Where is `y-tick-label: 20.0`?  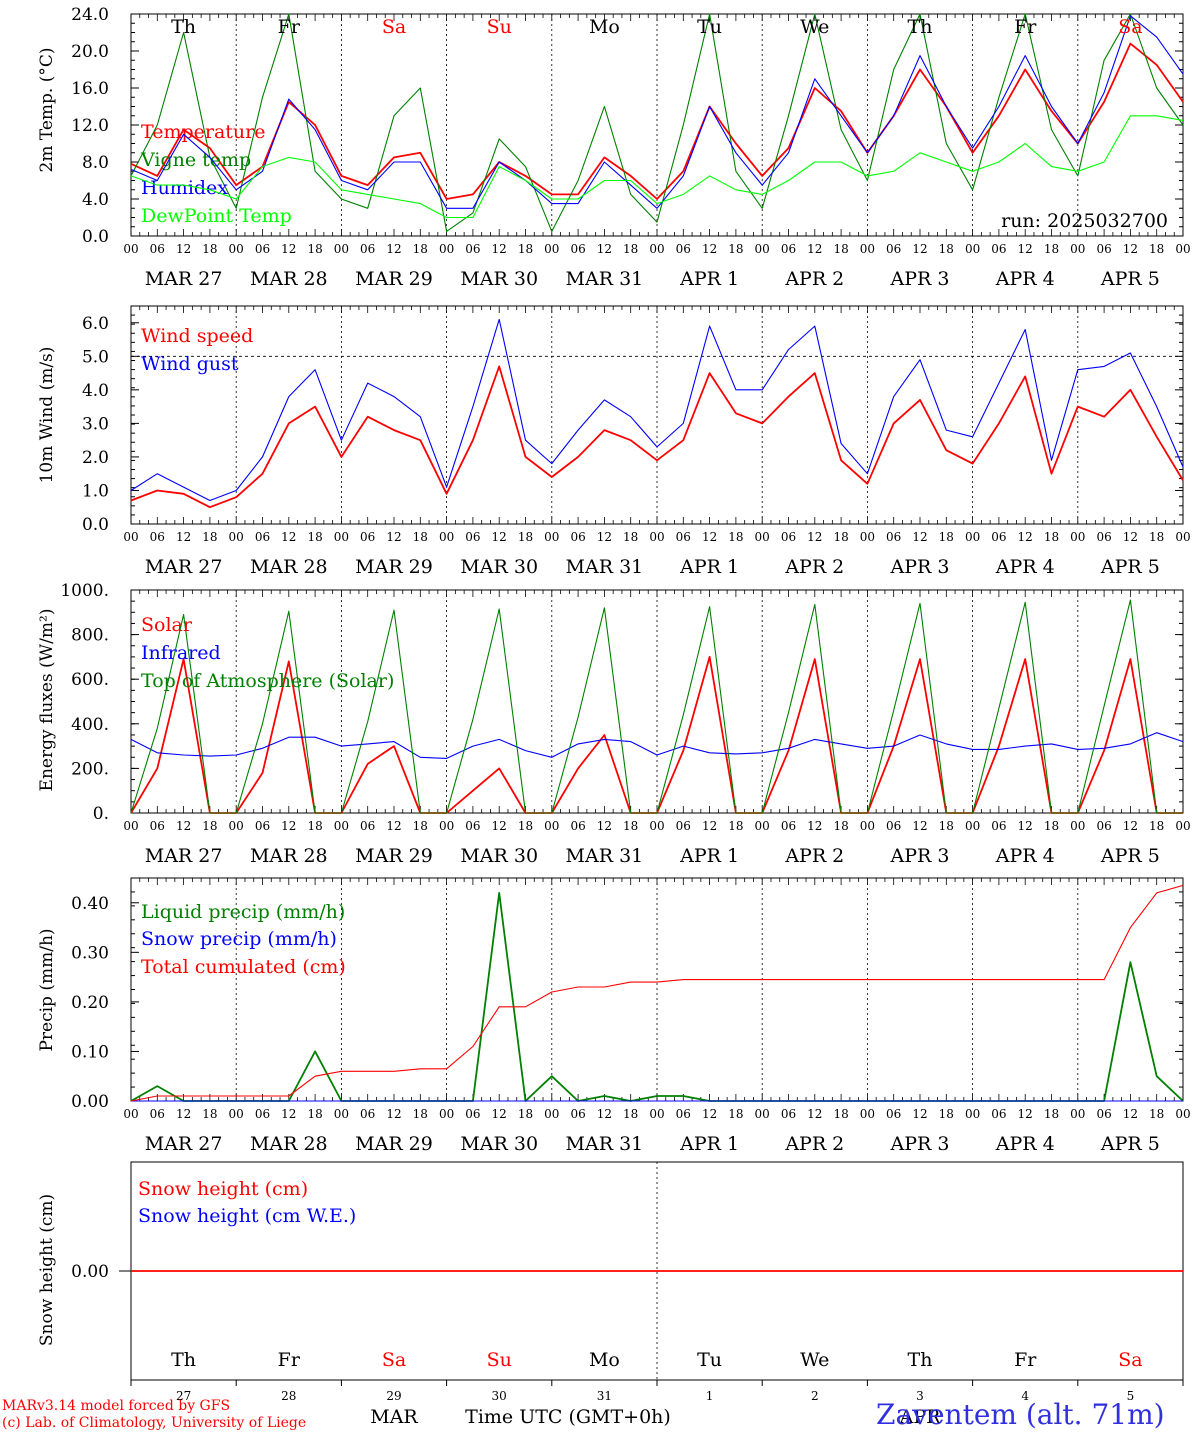 y-tick-label: 20.0 is located at coordinates (90, 52).